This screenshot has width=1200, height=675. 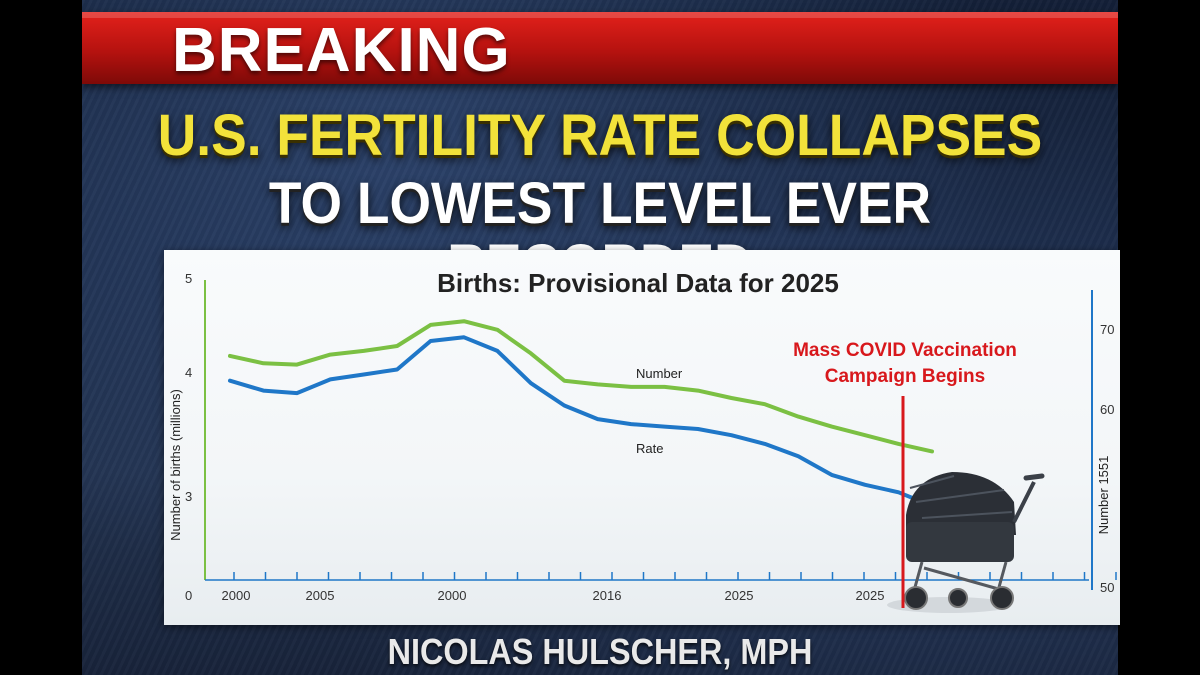 What do you see at coordinates (175, 465) in the screenshot?
I see `left-axis-label: Number of births (millions)` at bounding box center [175, 465].